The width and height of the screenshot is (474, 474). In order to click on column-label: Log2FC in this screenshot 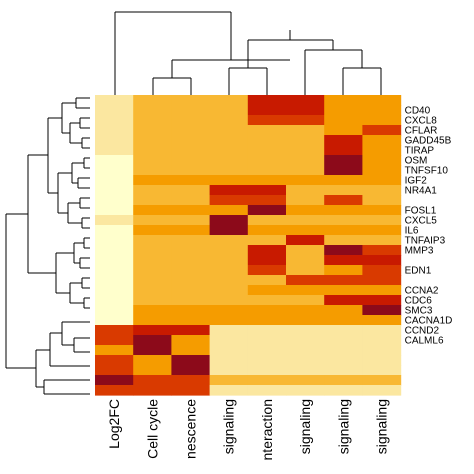, I will do `click(114, 424)`.